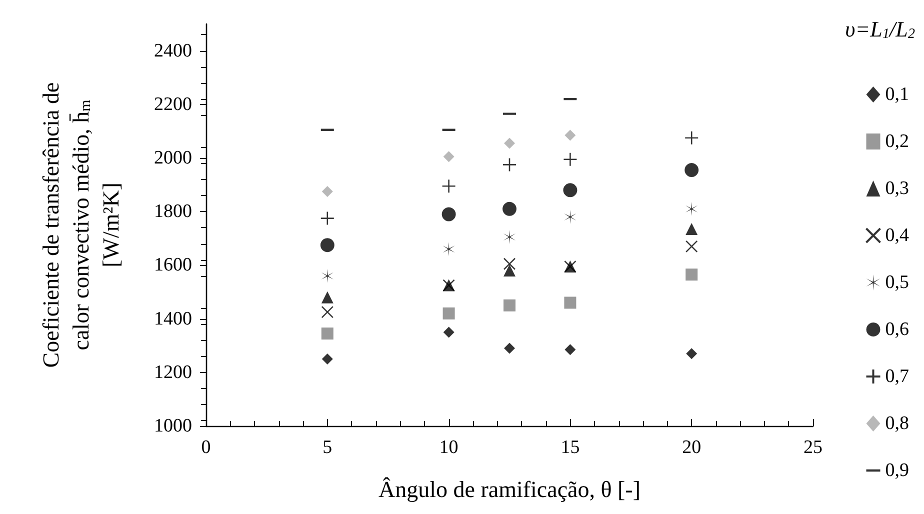 The width and height of the screenshot is (924, 514). What do you see at coordinates (173, 319) in the screenshot?
I see `y-tick-label: 1400` at bounding box center [173, 319].